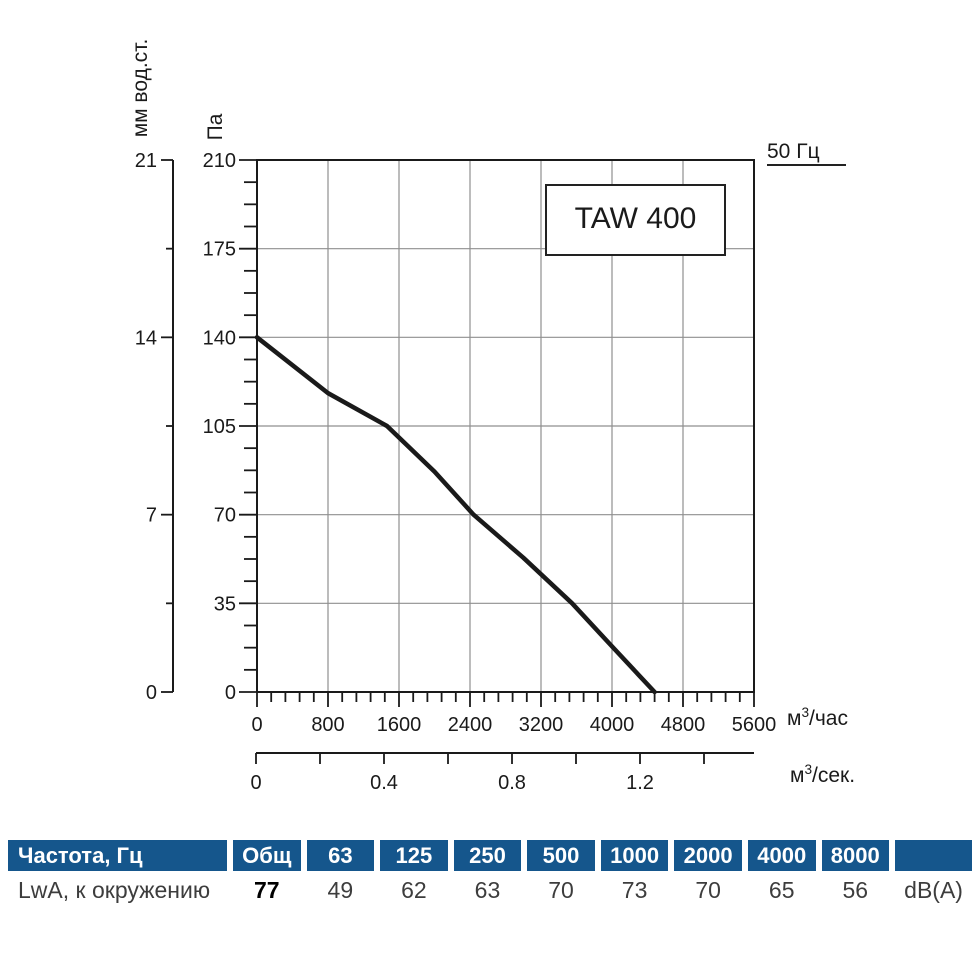 This screenshot has height=980, width=980. Describe the element at coordinates (340, 890) in the screenshot. I see `value-63: 49` at that location.